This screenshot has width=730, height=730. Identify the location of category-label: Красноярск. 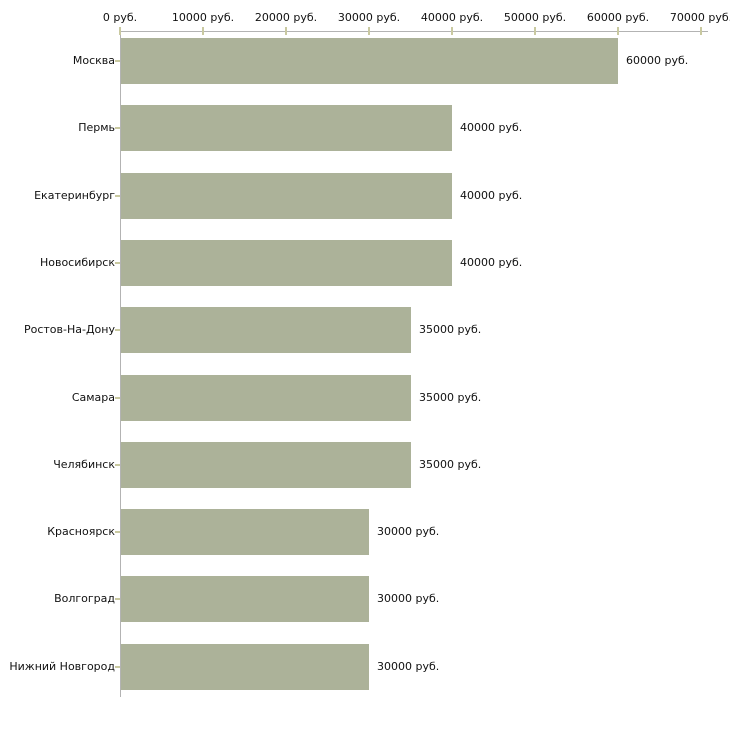
(81, 531).